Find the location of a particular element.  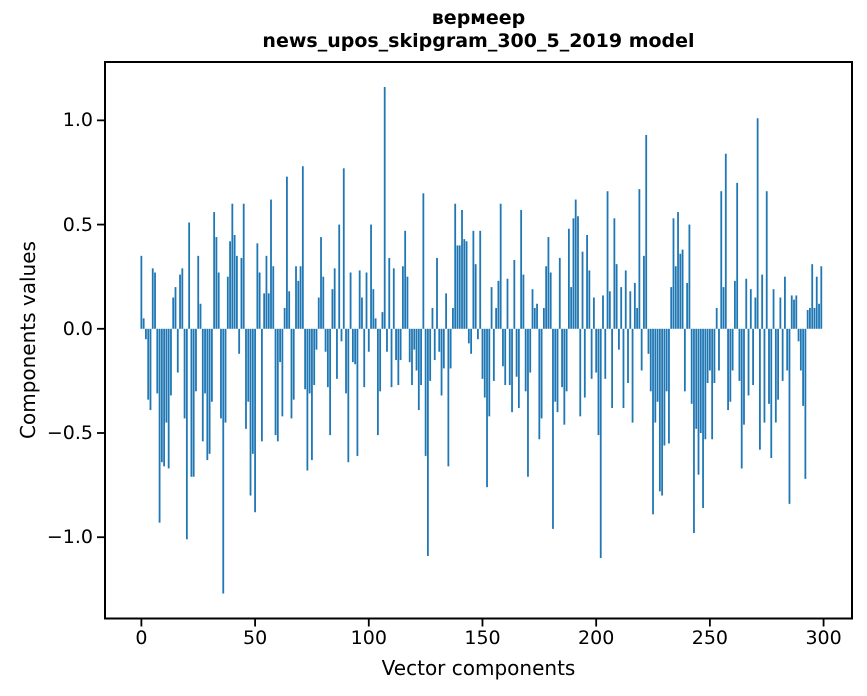

x-tick-label: 150 is located at coordinates (482, 638).